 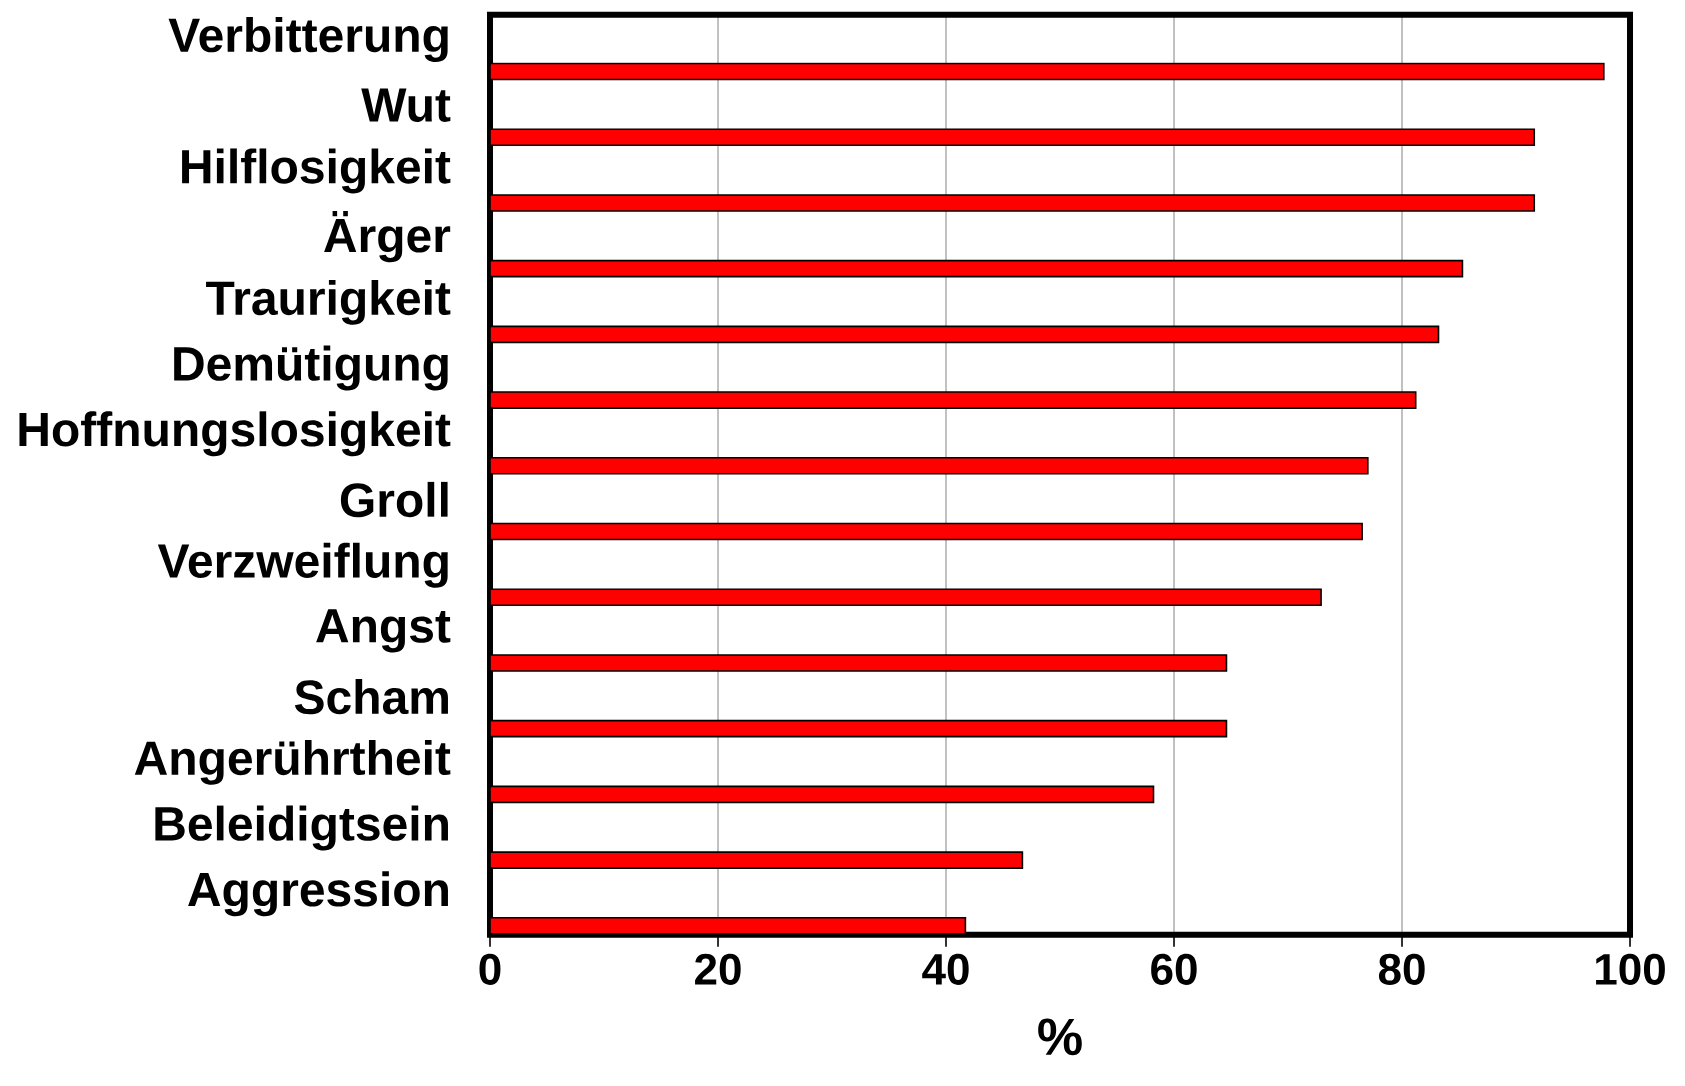 I want to click on y-tick-label: Verbitterung, so click(x=308, y=40).